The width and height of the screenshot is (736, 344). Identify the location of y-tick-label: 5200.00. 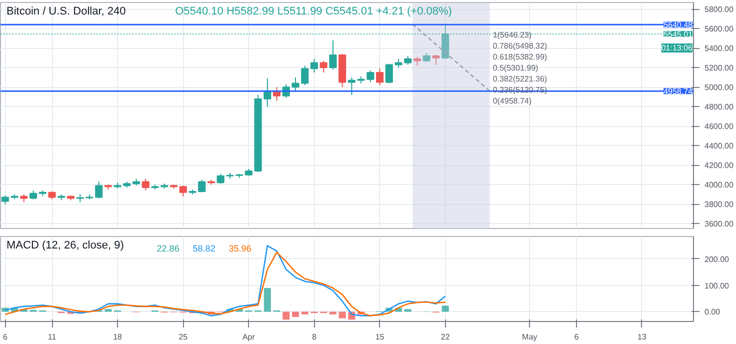
(719, 68).